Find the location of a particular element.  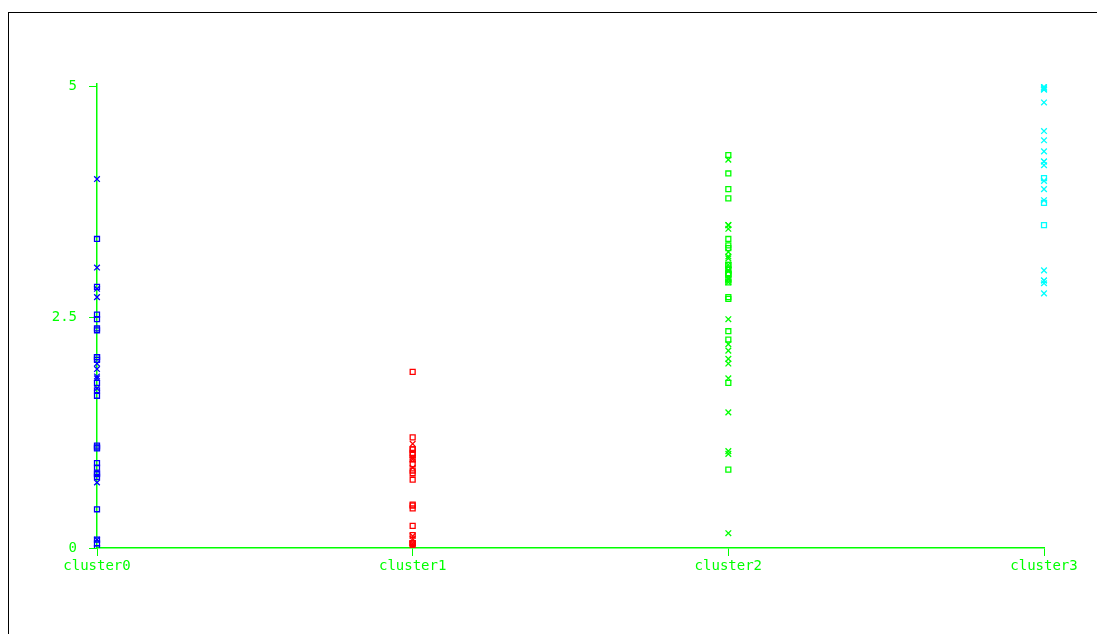

x-tick-label: cluster3 is located at coordinates (1044, 565).